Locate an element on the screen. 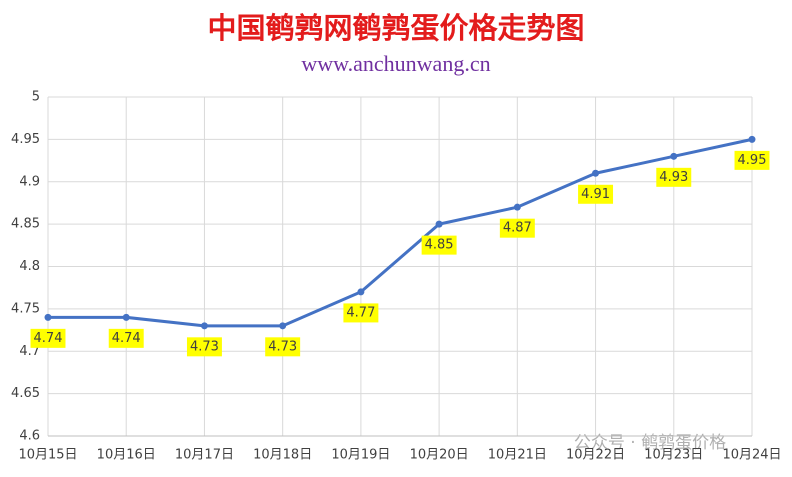  y-tick-label: 4.6 is located at coordinates (29, 436).